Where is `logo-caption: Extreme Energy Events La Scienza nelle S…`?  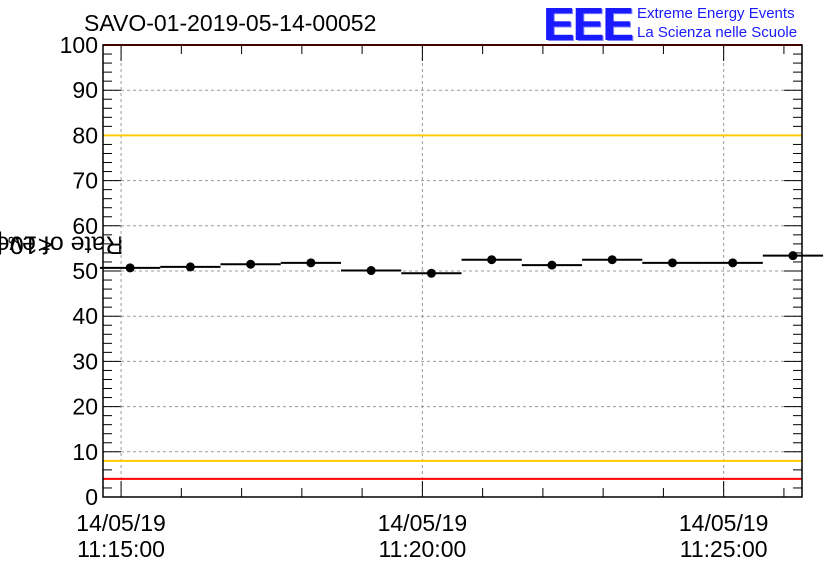 logo-caption: Extreme Energy Events La Scienza nelle S… is located at coordinates (717, 23).